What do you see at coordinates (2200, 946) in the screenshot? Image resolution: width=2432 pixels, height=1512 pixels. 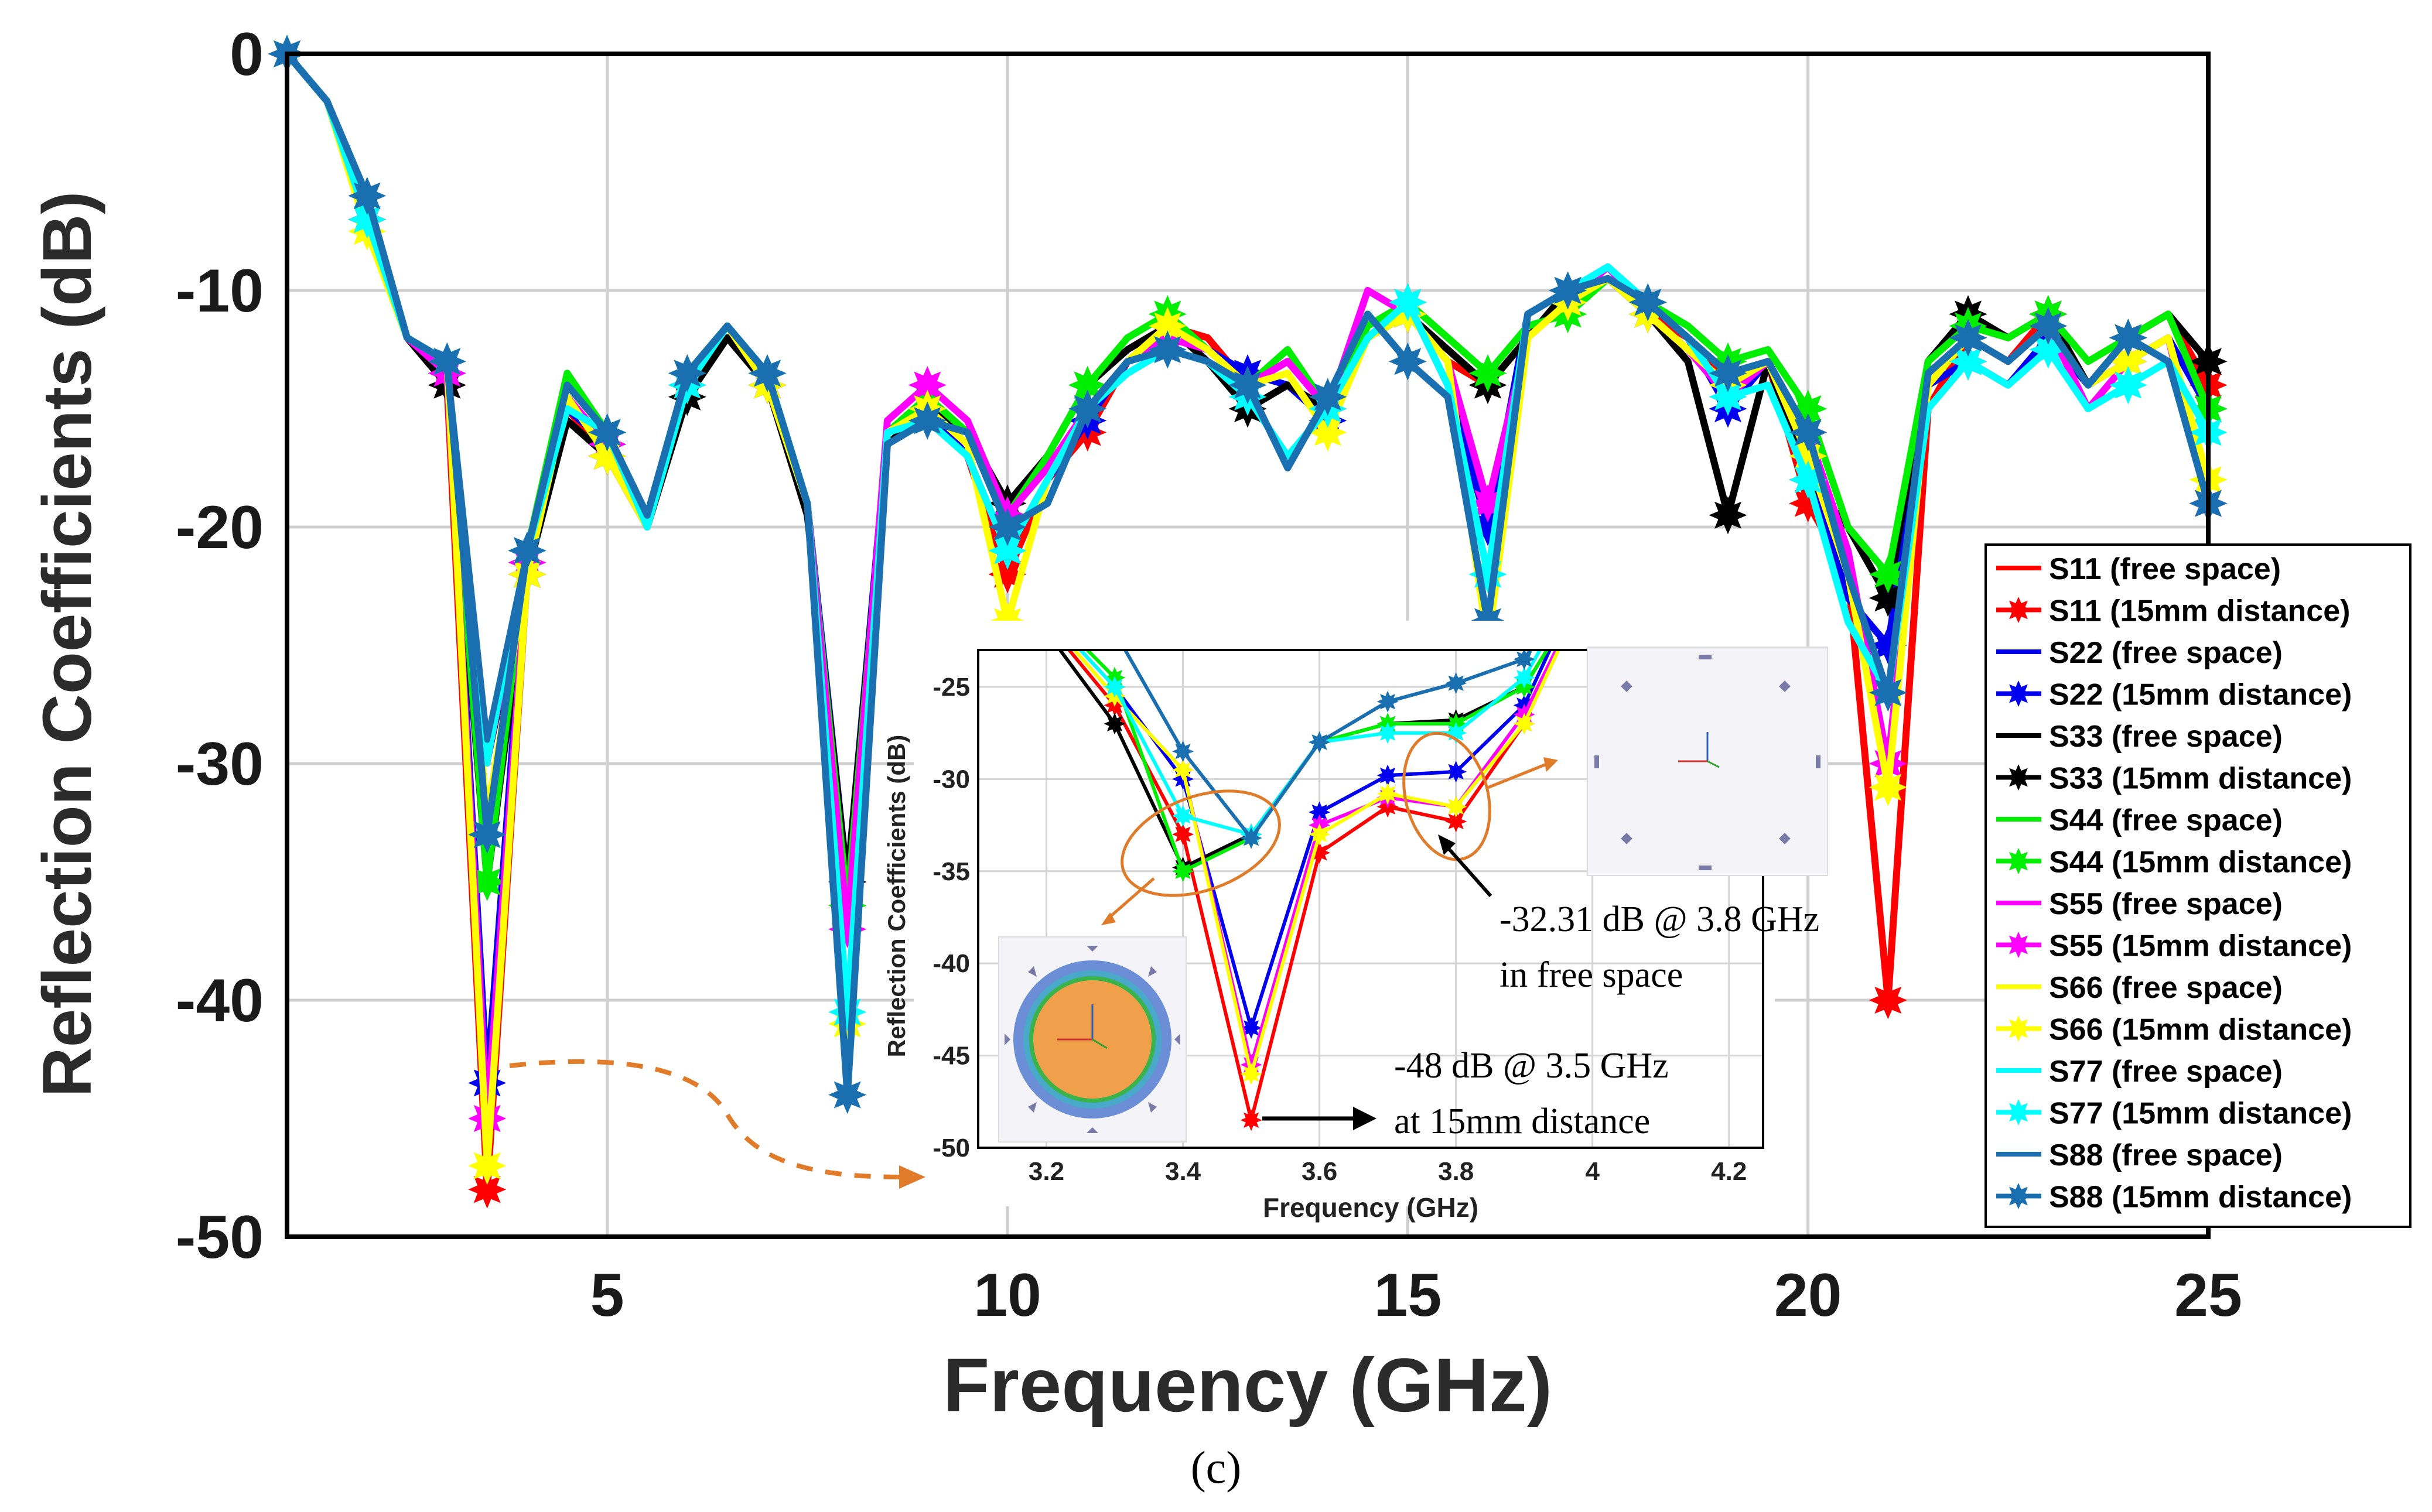 I see `legend-label-s55-15mm-distance: S55 (15mm distance)` at bounding box center [2200, 946].